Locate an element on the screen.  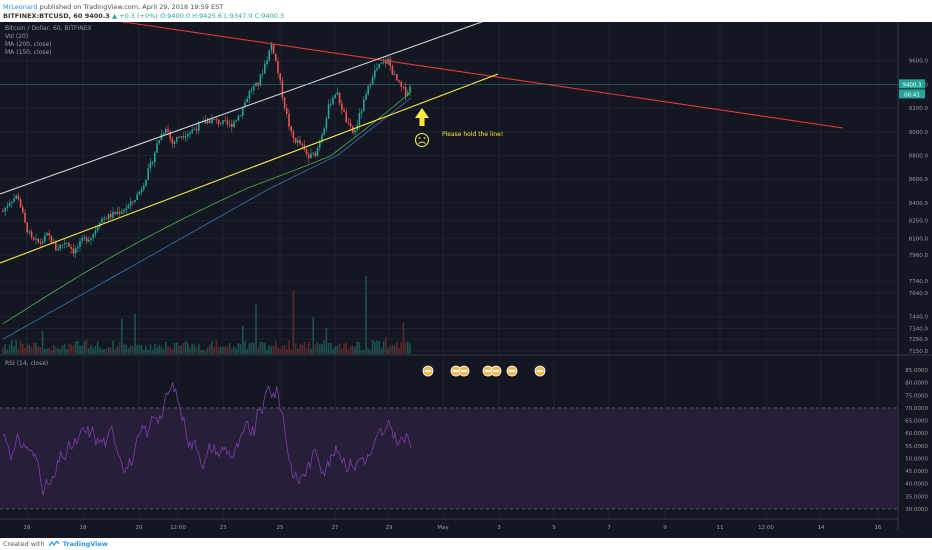
sad-face-eye is located at coordinates (424, 138).